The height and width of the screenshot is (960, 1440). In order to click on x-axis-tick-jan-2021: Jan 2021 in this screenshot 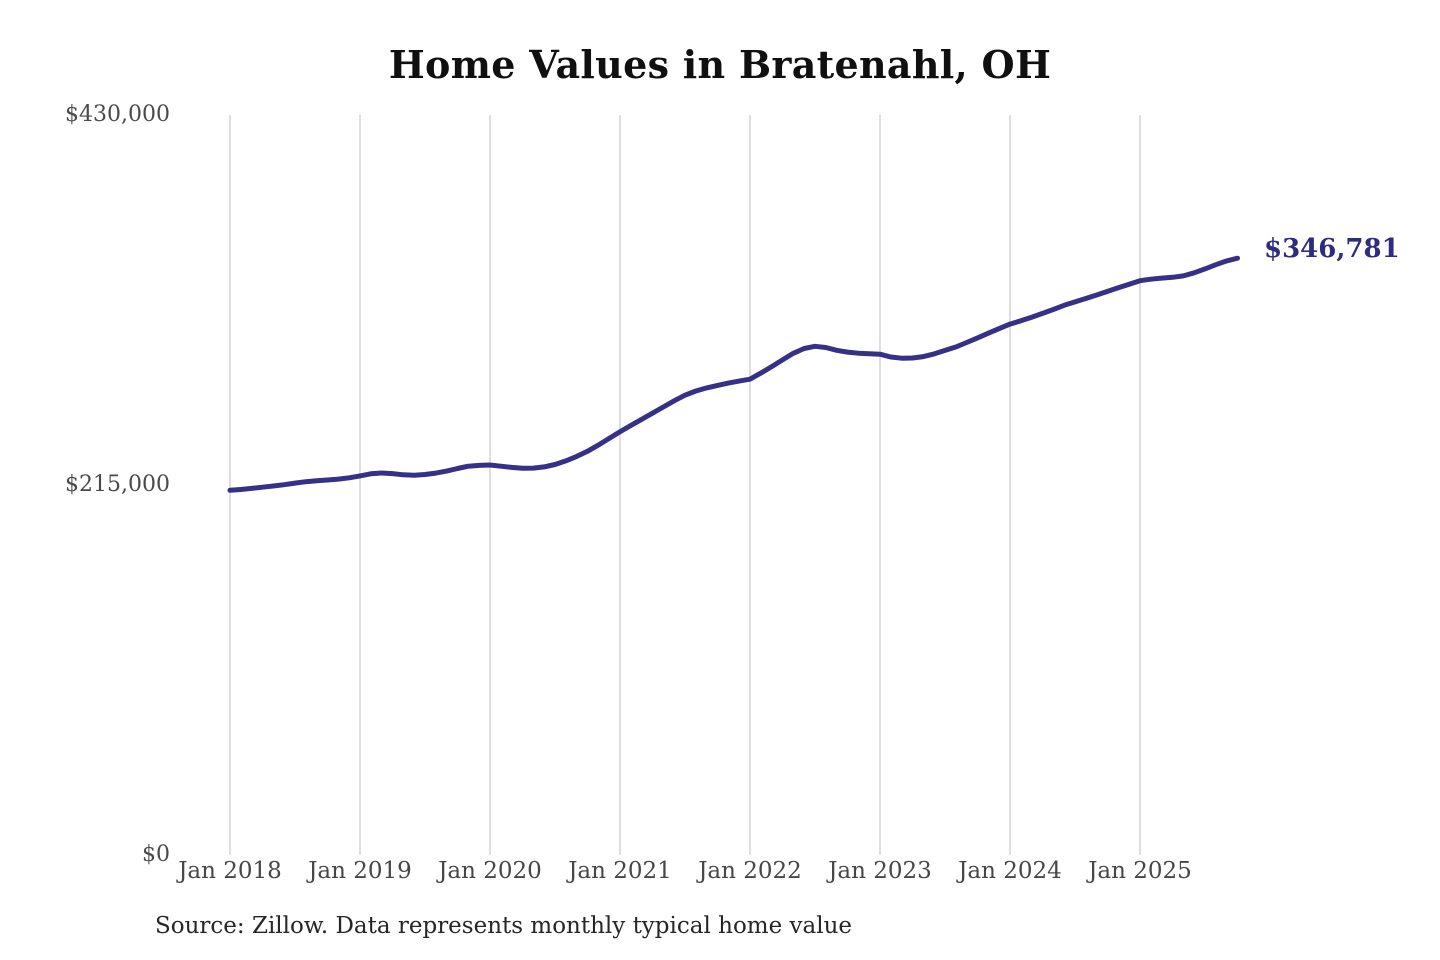, I will do `click(620, 871)`.